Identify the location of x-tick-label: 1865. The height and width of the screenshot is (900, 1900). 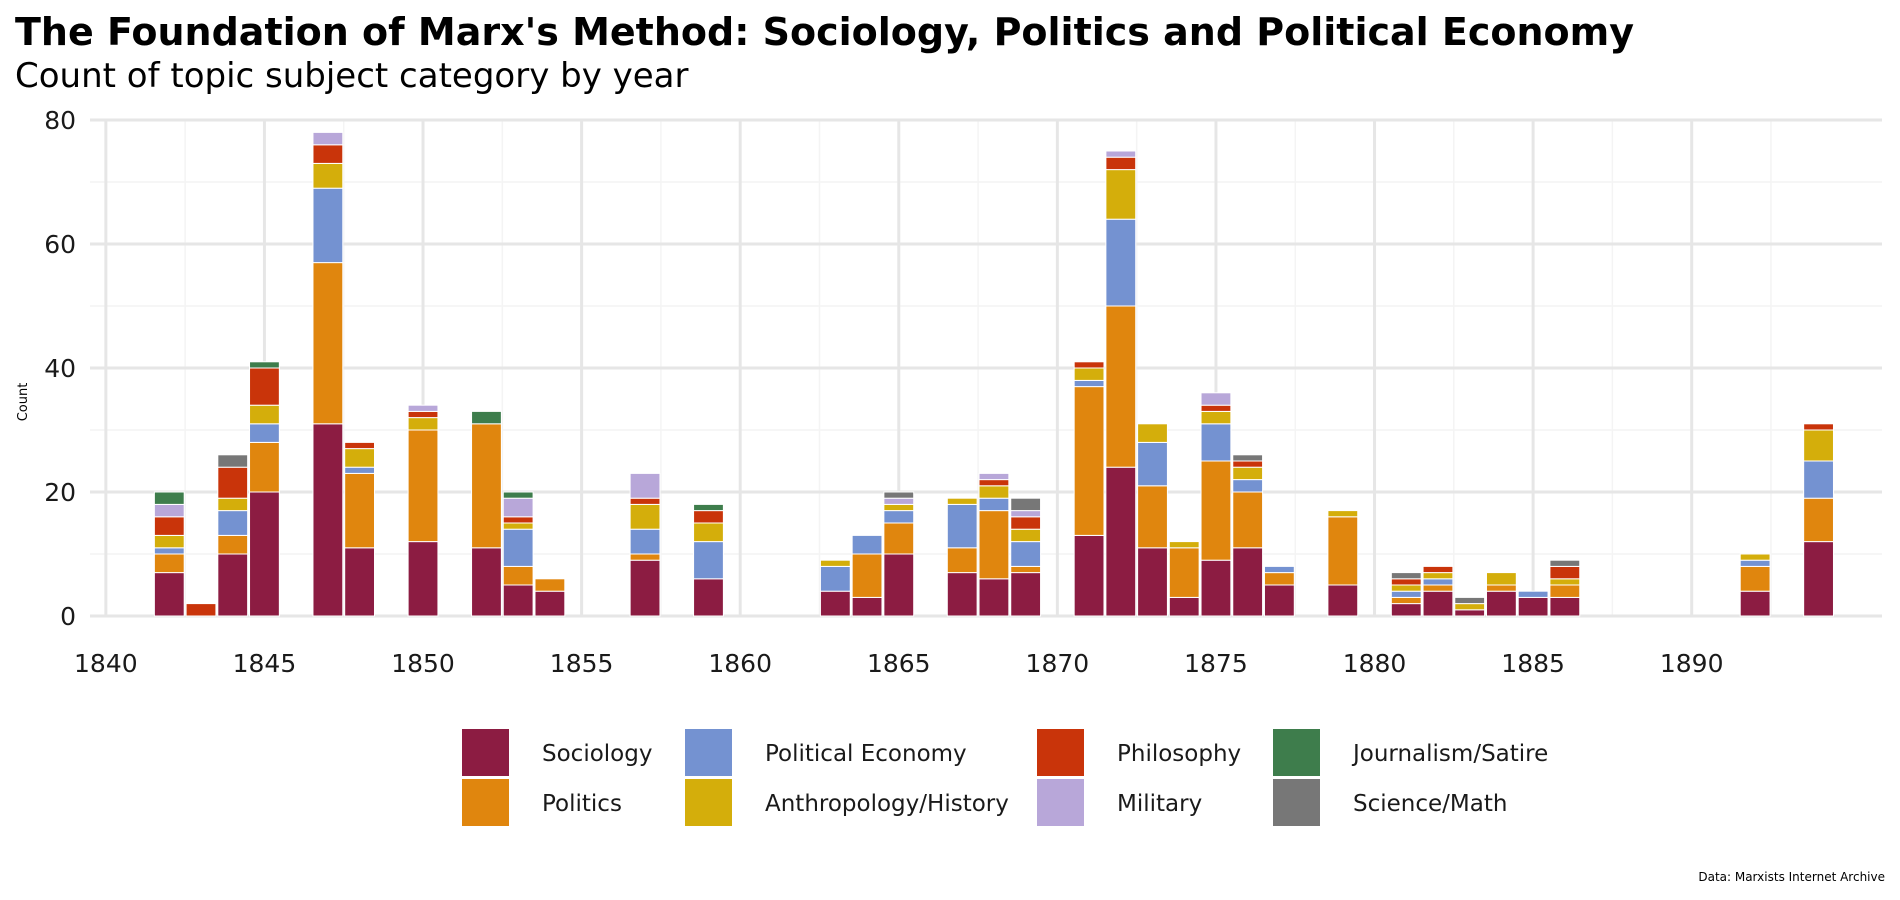
(899, 663).